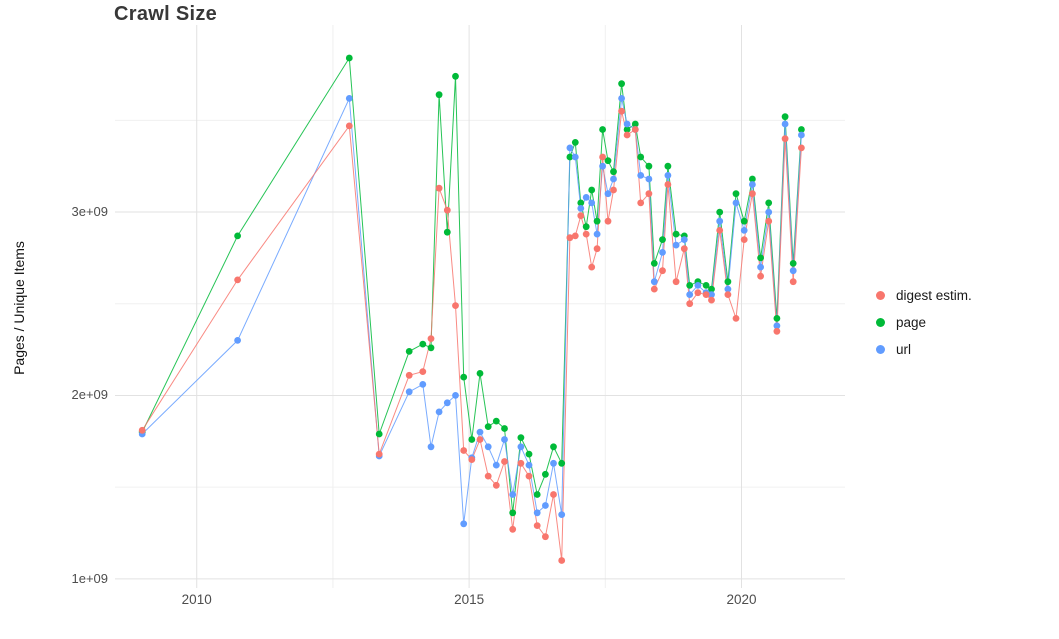 This screenshot has height=639, width=1059. Describe the element at coordinates (89, 578) in the screenshot. I see `y-tick-label: 1e+09` at that location.